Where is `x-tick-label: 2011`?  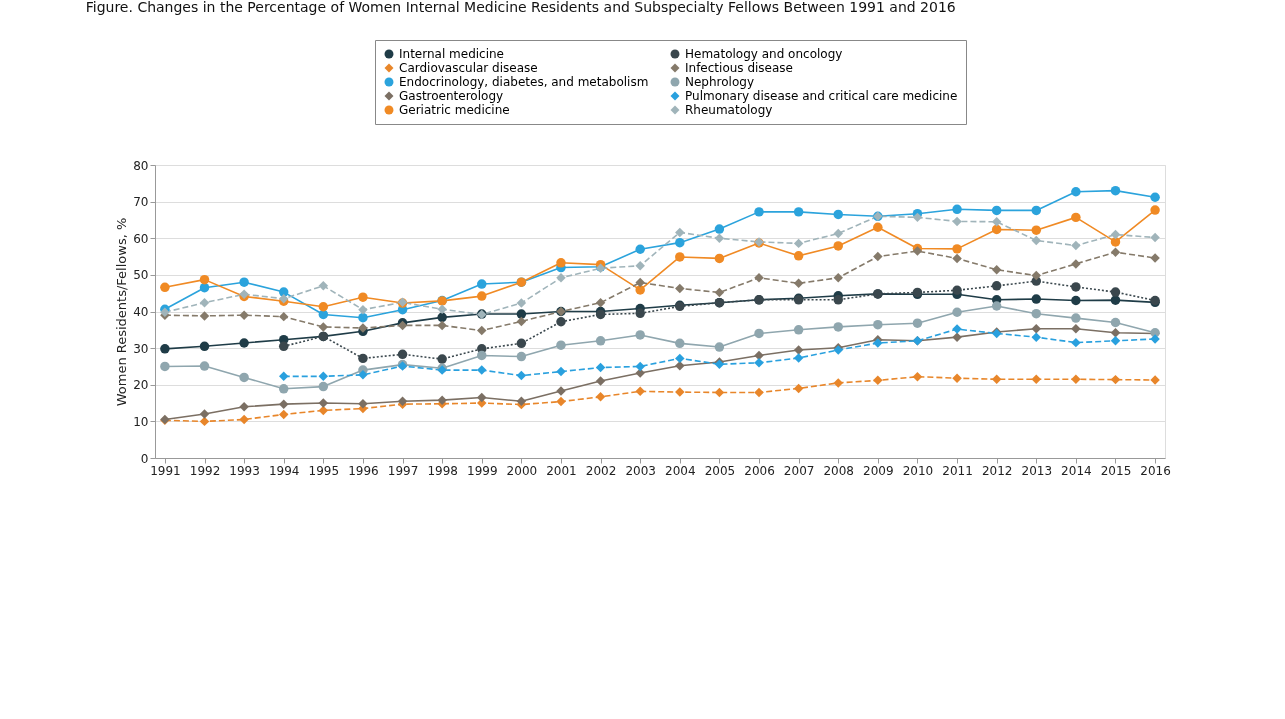 x-tick-label: 2011 is located at coordinates (957, 470).